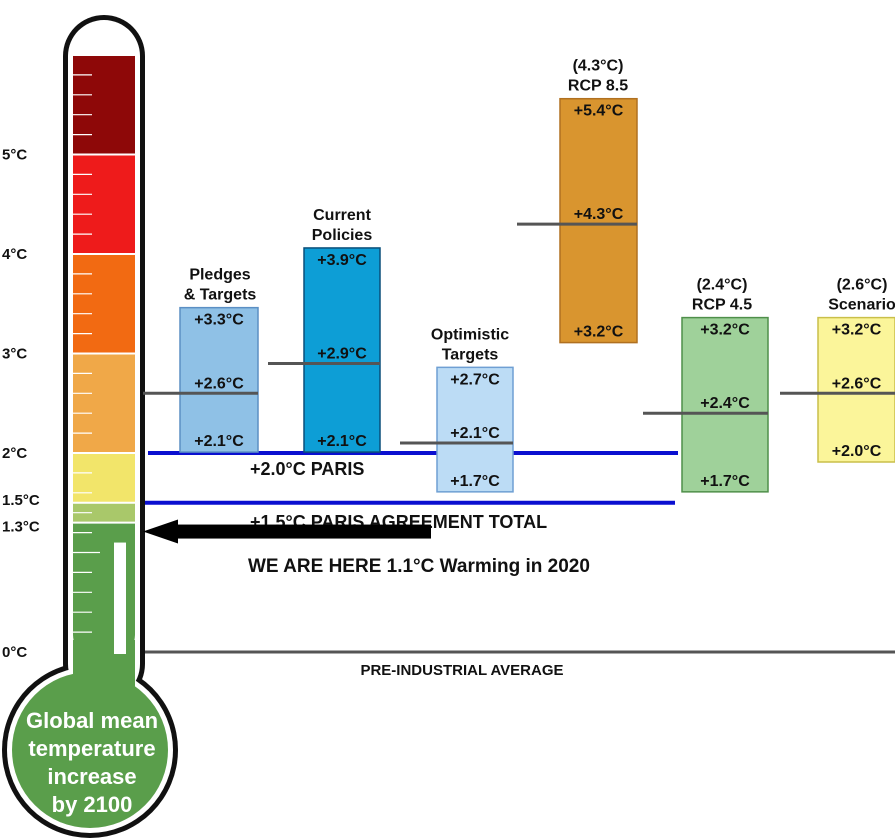 This screenshot has width=895, height=840. Describe the element at coordinates (21, 527) in the screenshot. I see `axis-tick-label: 1.3°C` at that location.